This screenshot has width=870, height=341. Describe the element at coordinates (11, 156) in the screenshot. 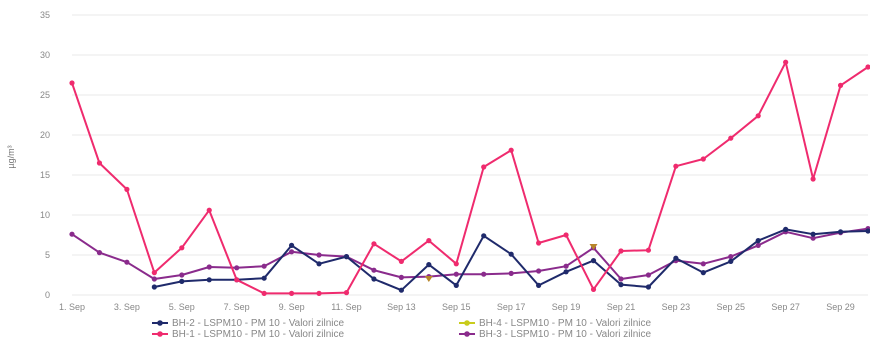

I see `y-axis-label: µg/m³` at that location.